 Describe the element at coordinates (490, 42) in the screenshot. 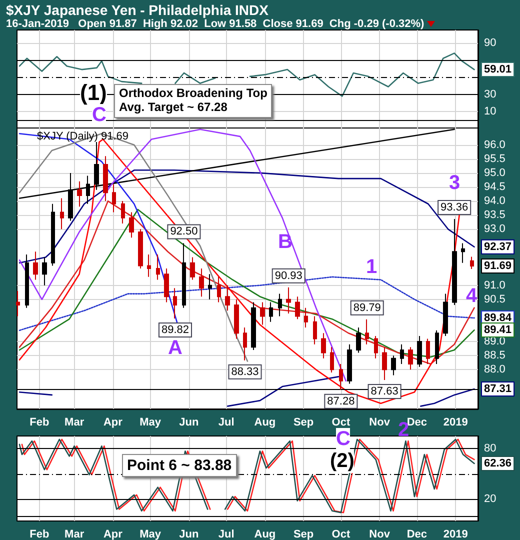

I see `y-tick-label: 90` at that location.